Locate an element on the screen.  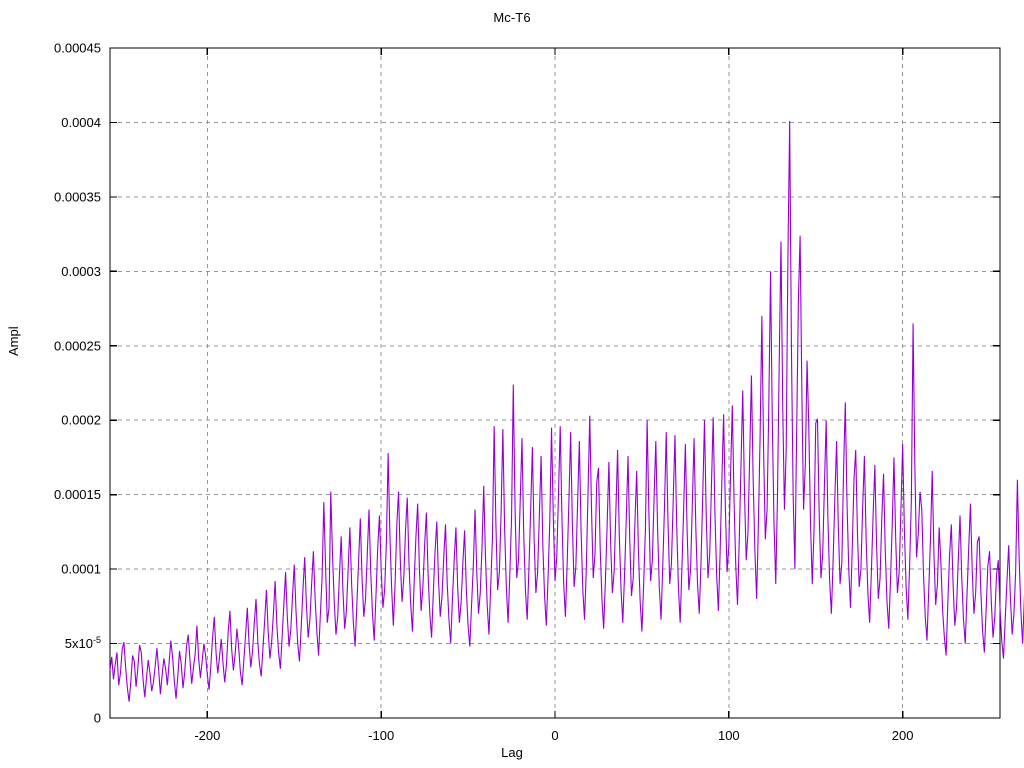
y-tick-label: 0.0003 is located at coordinates (81, 271).